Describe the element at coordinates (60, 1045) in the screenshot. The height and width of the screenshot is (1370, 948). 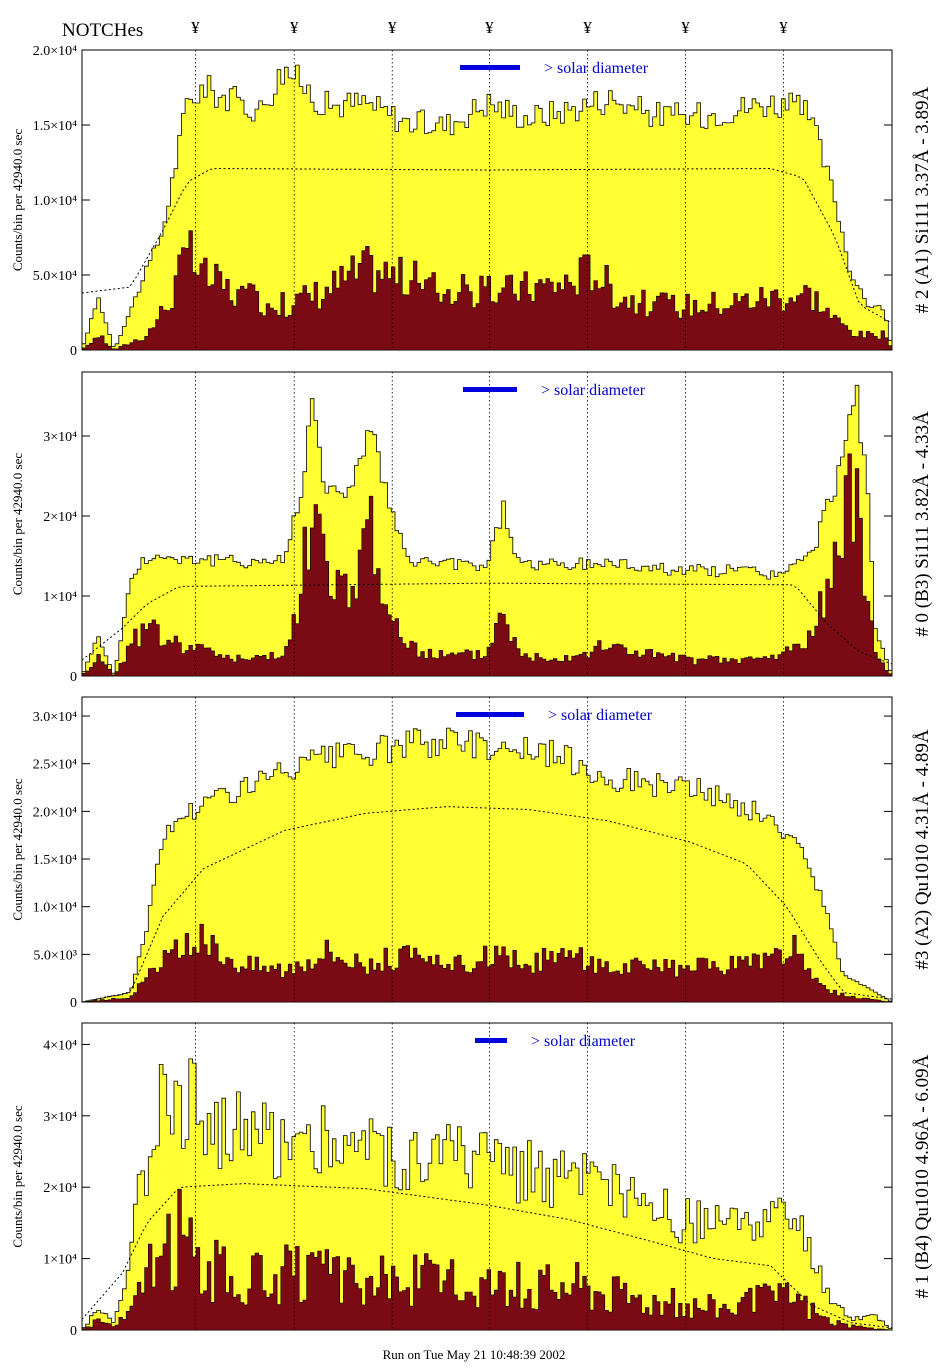
I see `y-tick-label: 4×10⁴` at that location.